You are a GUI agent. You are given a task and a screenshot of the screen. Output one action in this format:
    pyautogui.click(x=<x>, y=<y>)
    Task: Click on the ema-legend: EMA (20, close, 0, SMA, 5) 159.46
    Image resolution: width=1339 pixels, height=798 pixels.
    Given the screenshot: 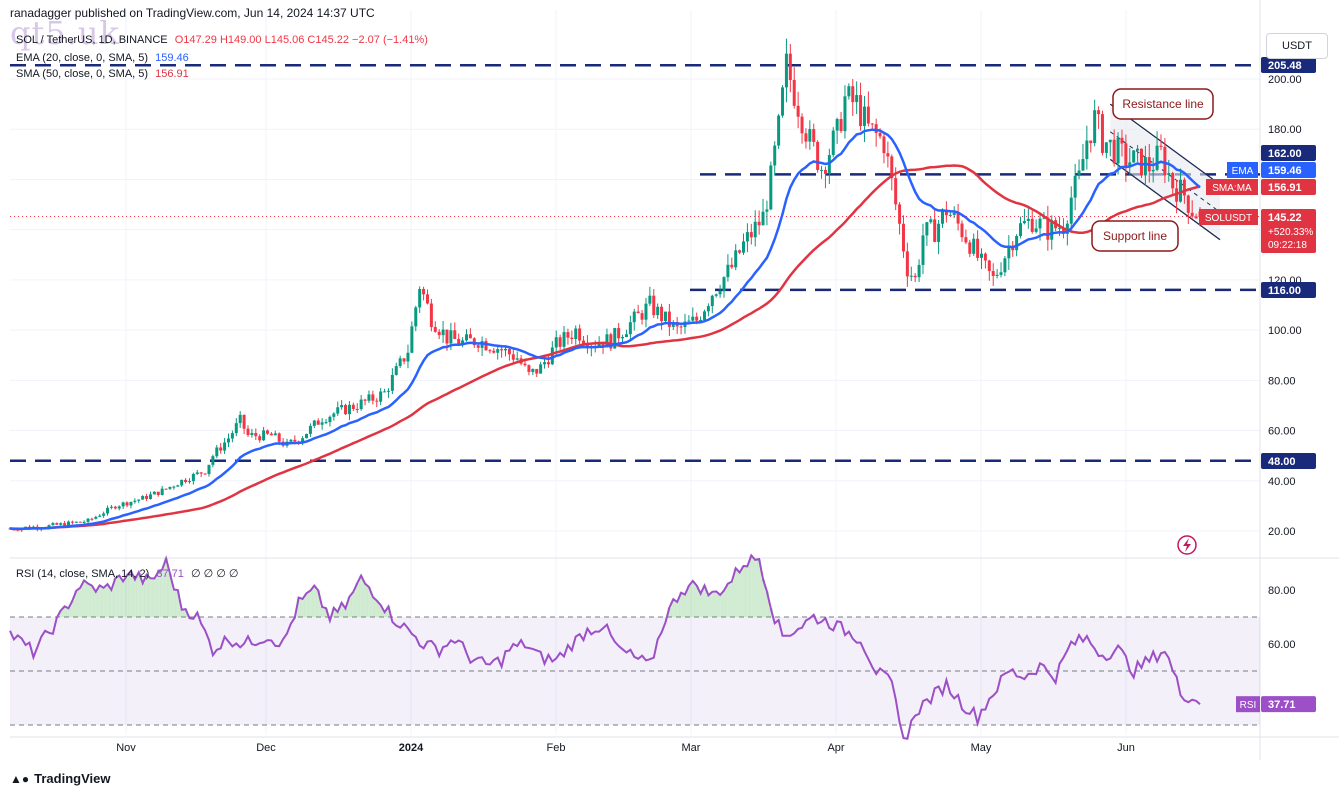 What is the action you would take?
    pyautogui.click(x=102, y=58)
    